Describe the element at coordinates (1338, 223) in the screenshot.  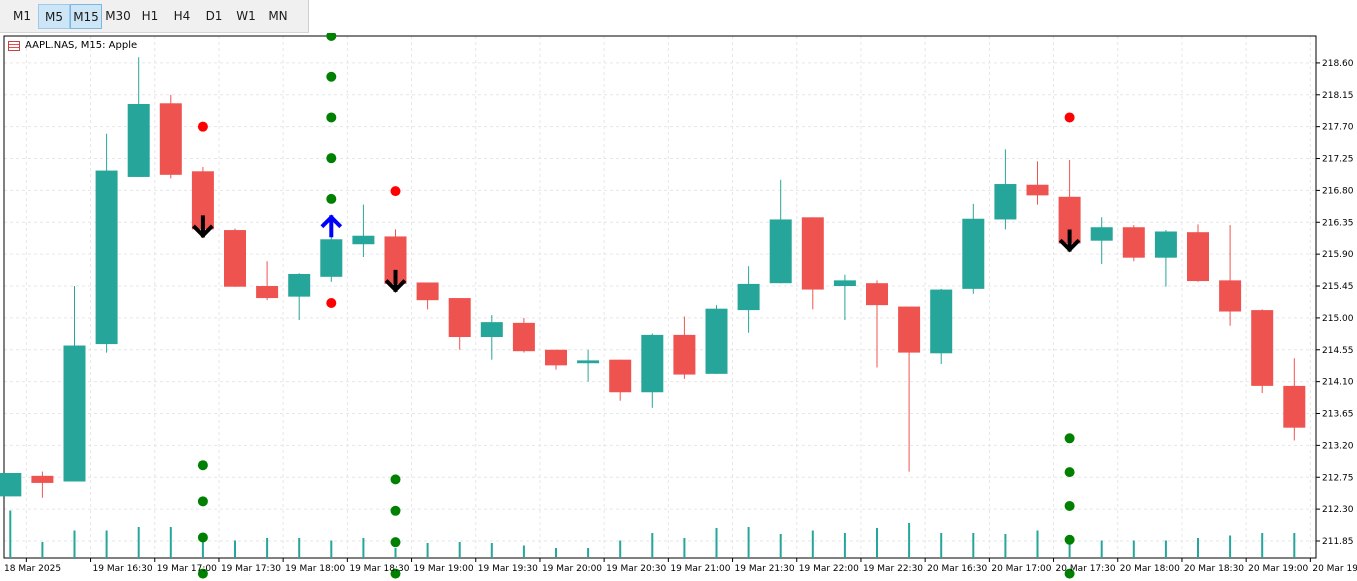
I see `y-tick-label: 216.35` at that location.